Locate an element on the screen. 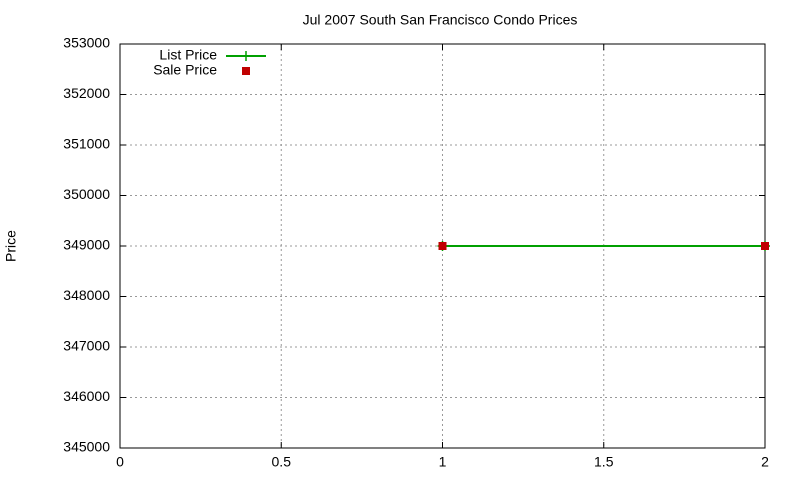 Image resolution: width=800 pixels, height=480 pixels. y-tick-label: 351000 is located at coordinates (86, 144).